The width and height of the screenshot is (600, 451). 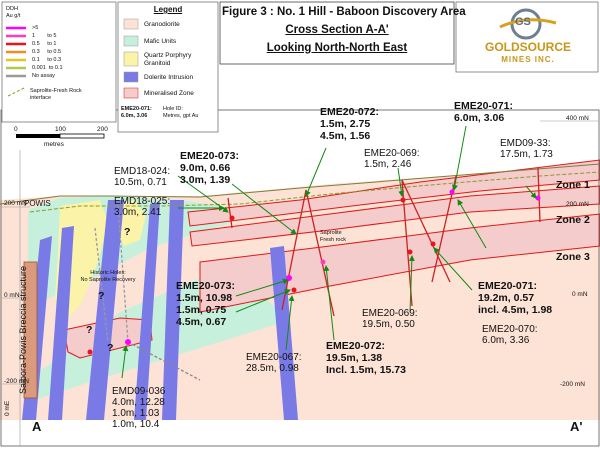 I want to click on drill-label: EME20-069: 1.5m, 2.46, so click(x=392, y=159).